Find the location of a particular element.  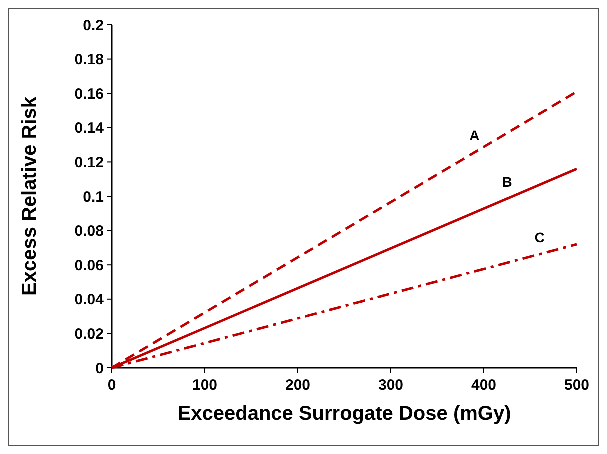

x-tick-label: 0 is located at coordinates (112, 385).